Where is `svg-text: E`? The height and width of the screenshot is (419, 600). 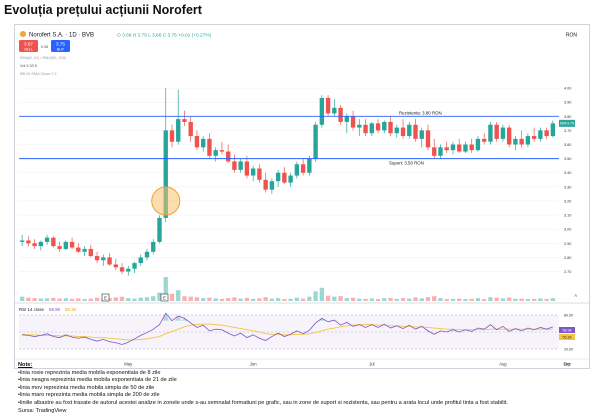
svg-text: E is located at coordinates (164, 297).